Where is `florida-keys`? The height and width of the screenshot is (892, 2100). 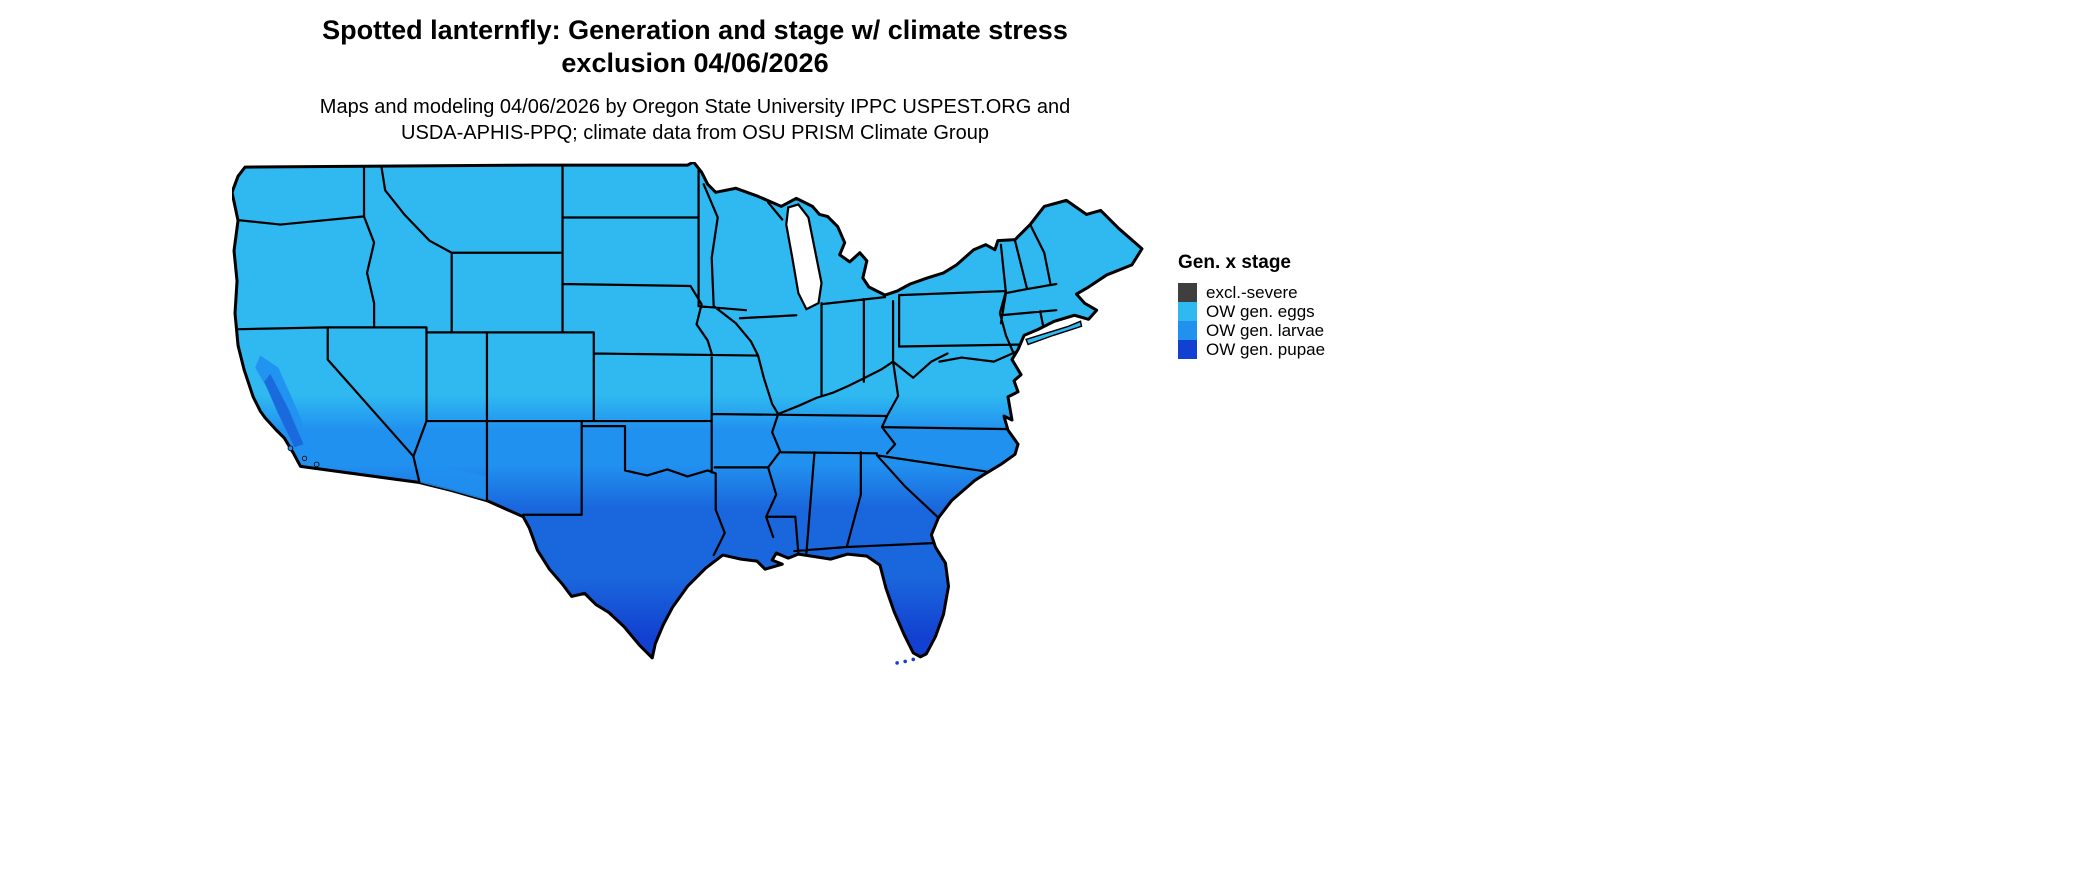
florida-keys is located at coordinates (905, 661).